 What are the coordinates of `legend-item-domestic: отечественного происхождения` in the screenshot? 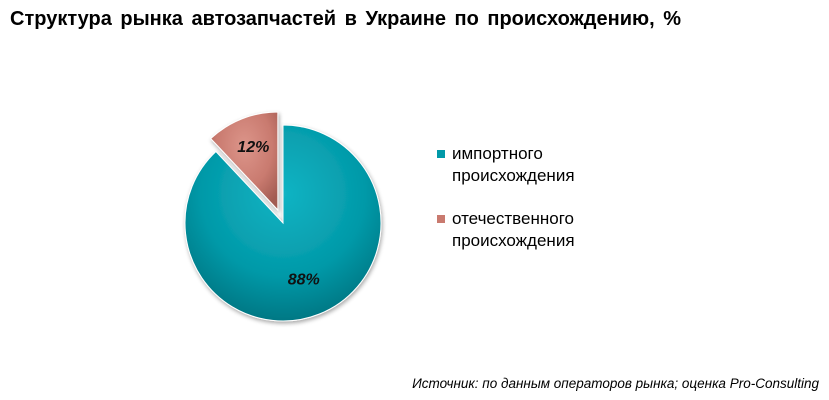 It's located at (524, 230).